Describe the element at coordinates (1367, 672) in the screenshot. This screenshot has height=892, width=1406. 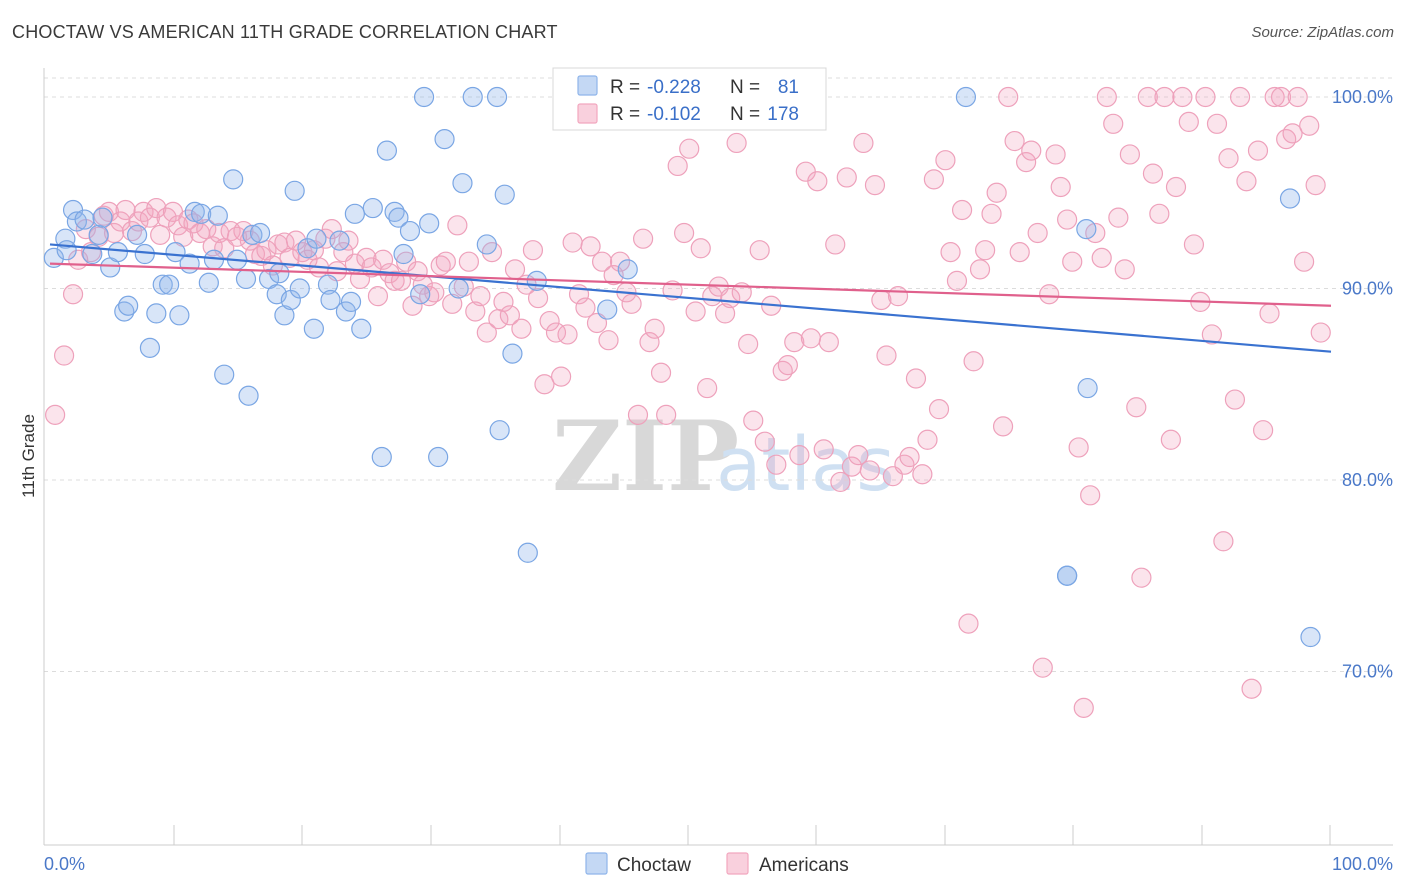
I see `y-tick-label: 70.0%` at that location.